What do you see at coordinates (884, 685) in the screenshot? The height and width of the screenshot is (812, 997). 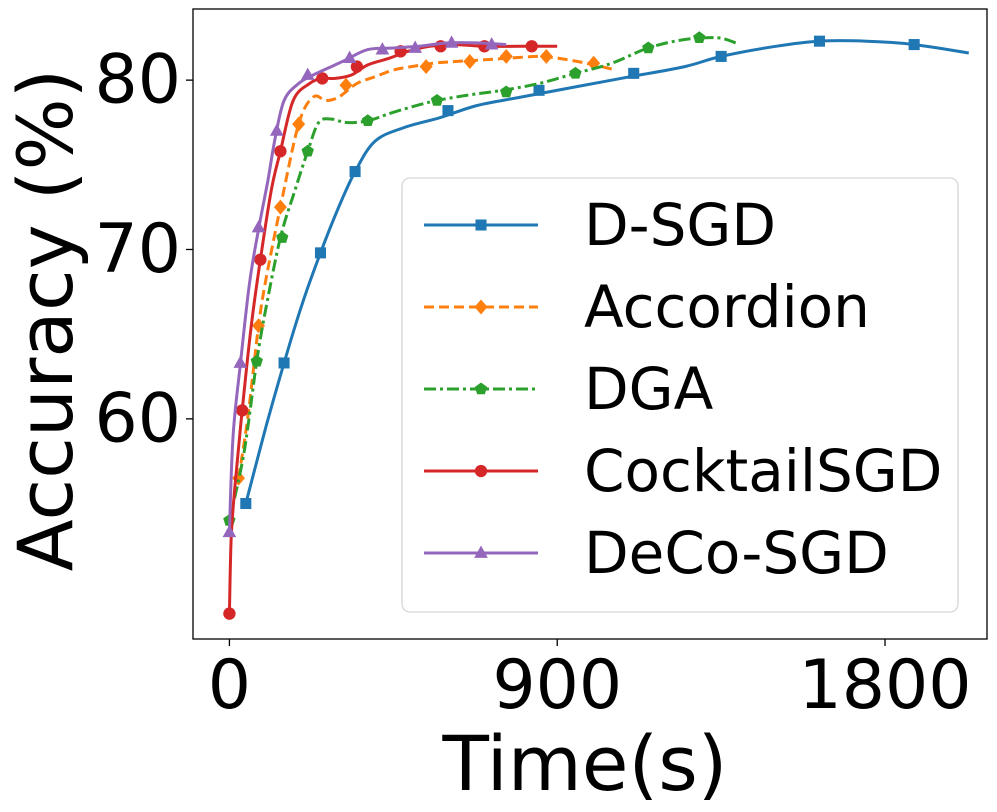 I see `x-tick-label: 1800` at bounding box center [884, 685].